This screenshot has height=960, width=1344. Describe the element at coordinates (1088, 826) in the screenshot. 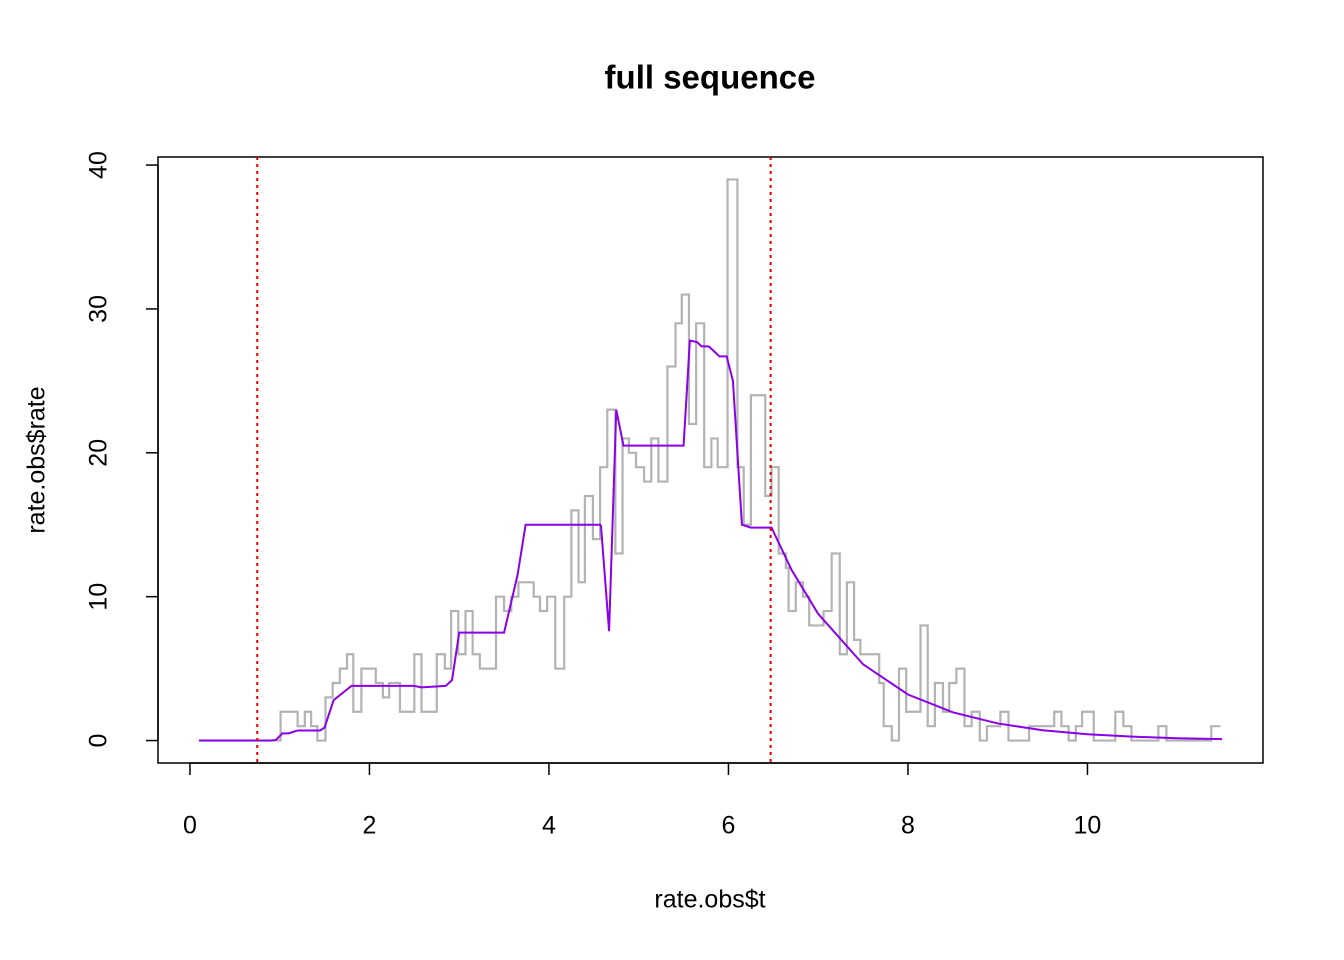

I see `x-tick-label: 10` at that location.